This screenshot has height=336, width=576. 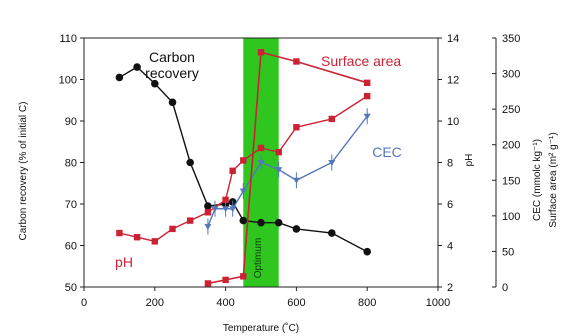 What do you see at coordinates (387, 152) in the screenshot?
I see `series-label-cec: CEC` at bounding box center [387, 152].